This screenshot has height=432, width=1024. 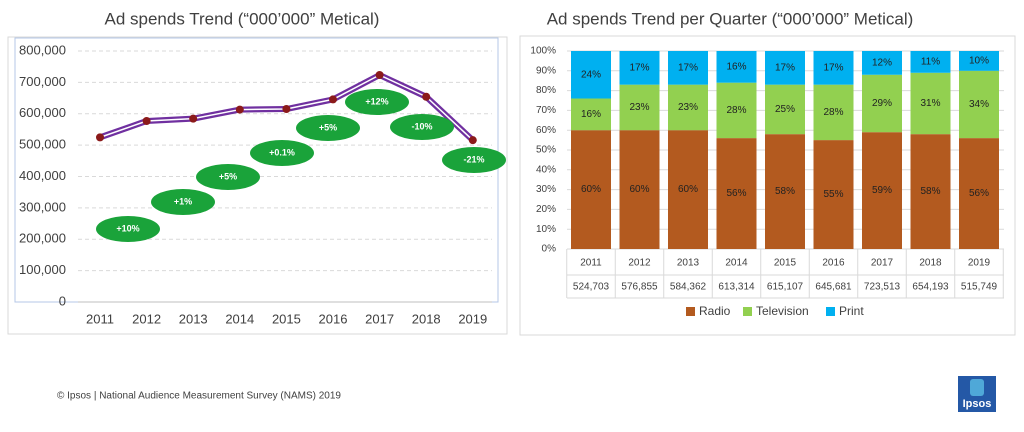 What do you see at coordinates (591, 287) in the screenshot?
I see `table-total: 524,703` at bounding box center [591, 287].